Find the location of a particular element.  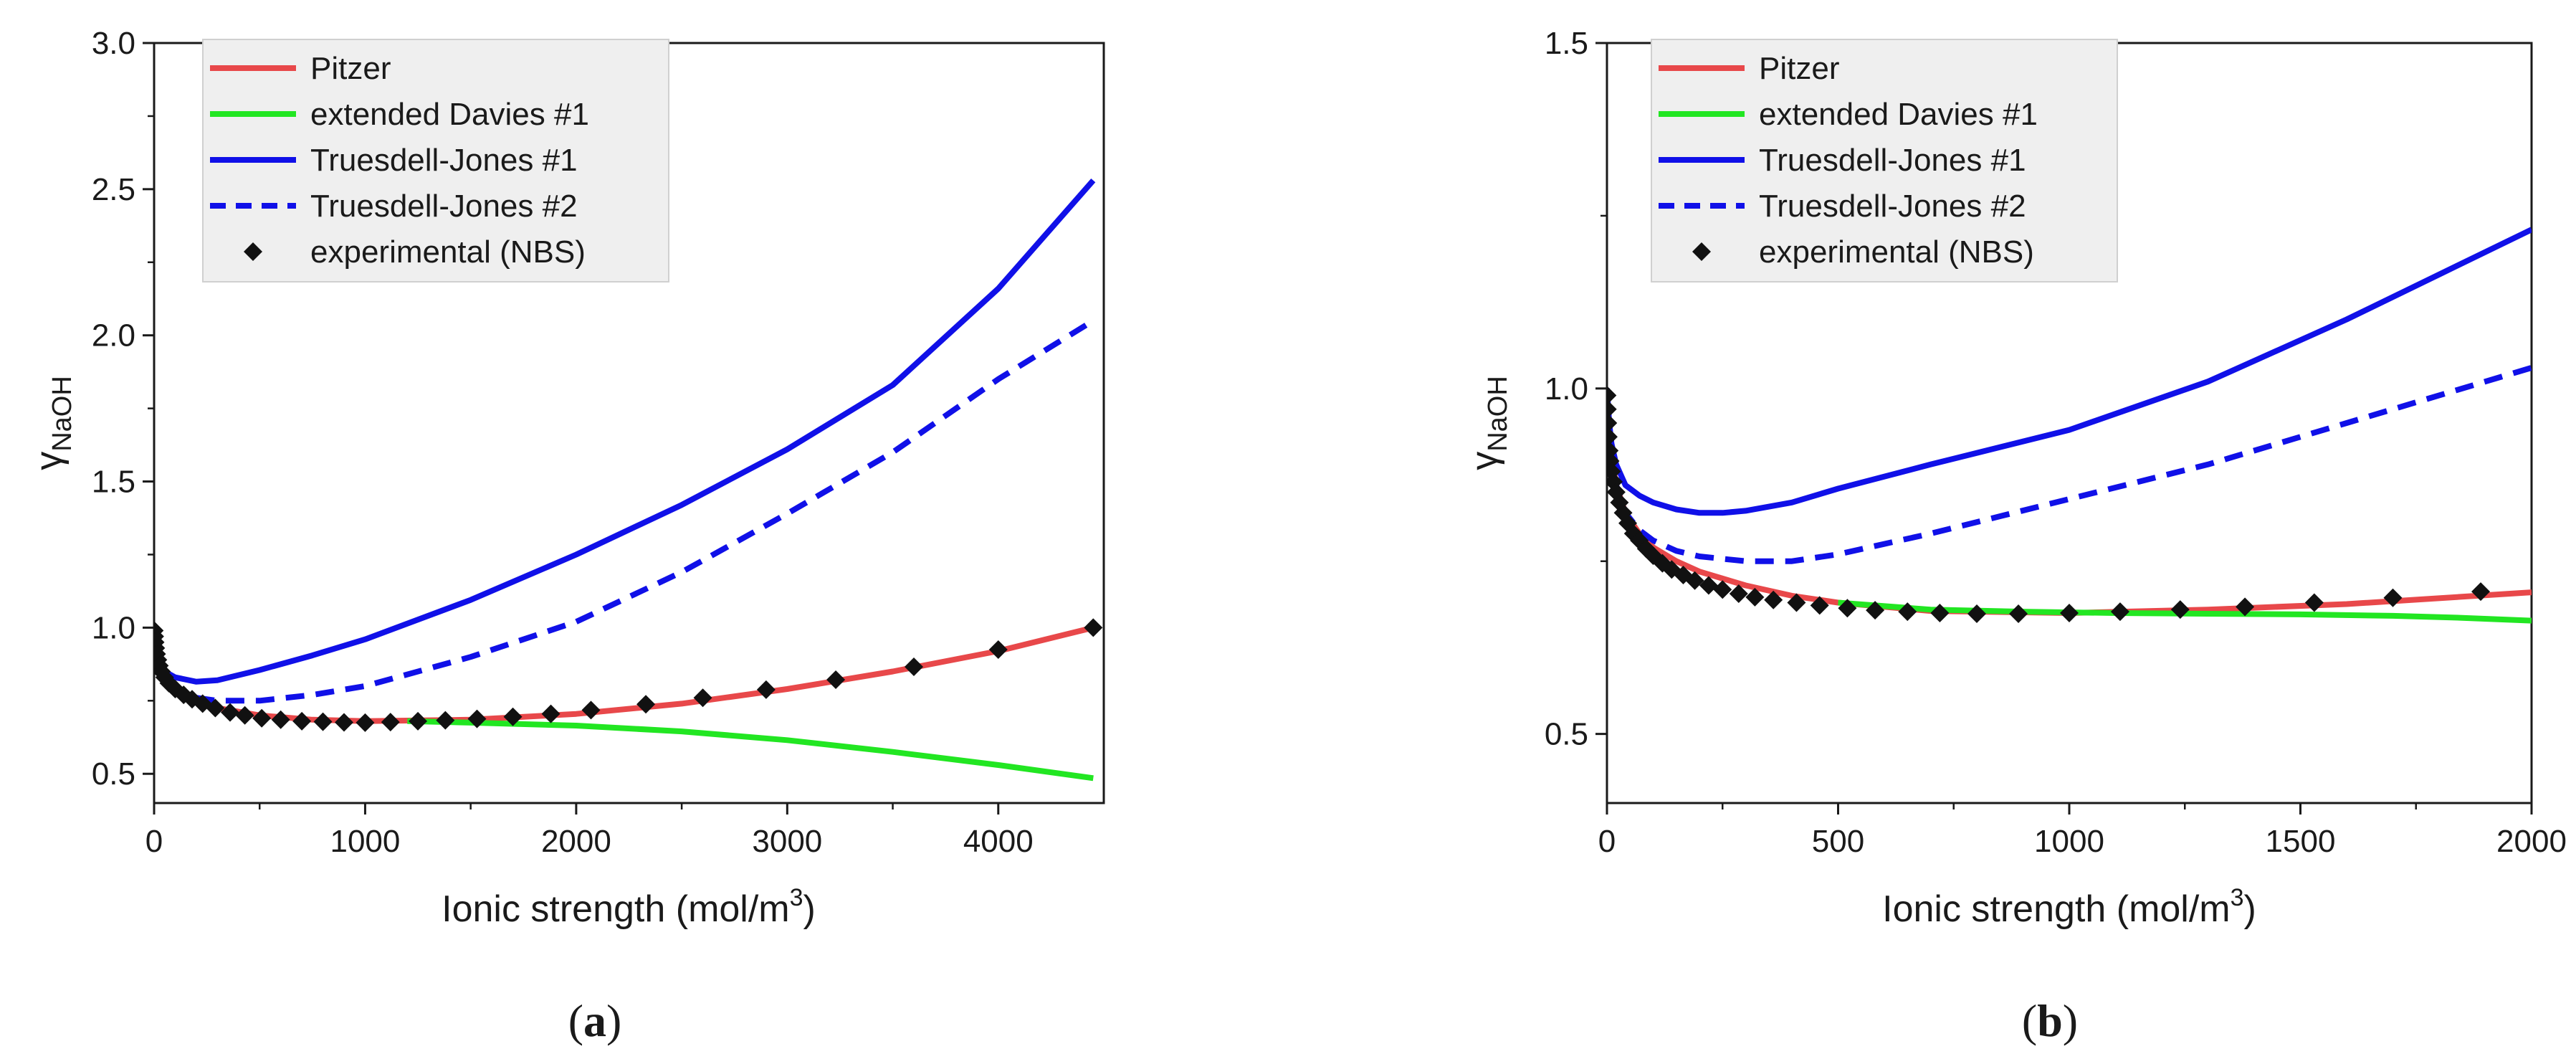

y-tick-label: 2.5 is located at coordinates (113, 189).